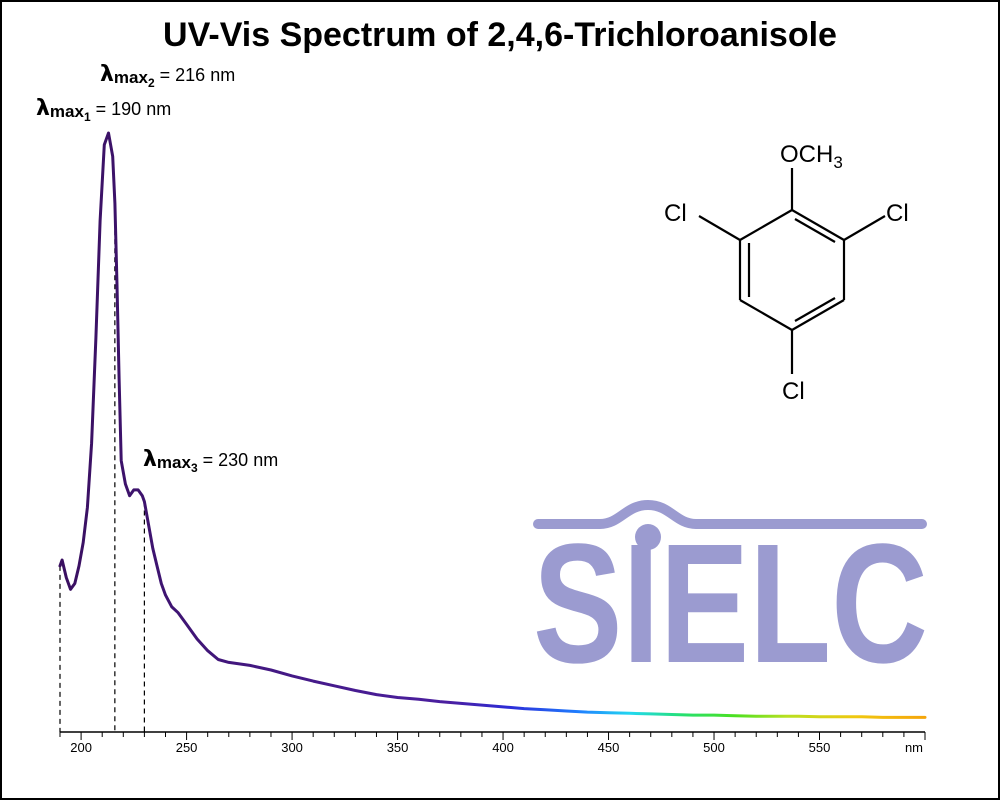 This screenshot has width=1000, height=800. What do you see at coordinates (820, 747) in the screenshot?
I see `x-tick-label: 550` at bounding box center [820, 747].